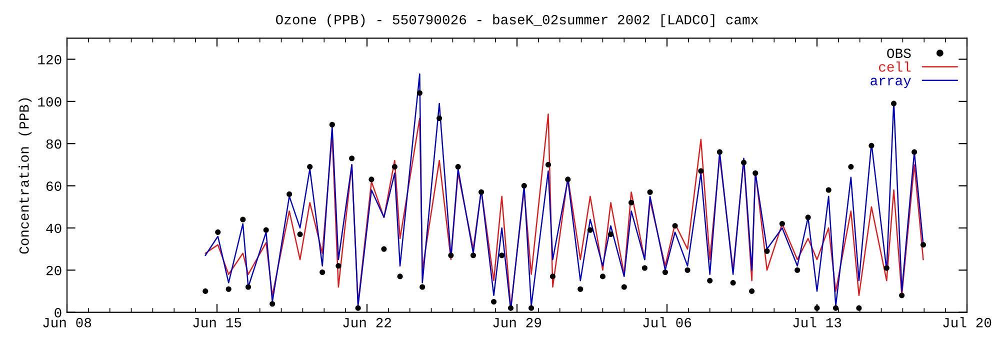 This screenshot has width=1000, height=347. What do you see at coordinates (58, 313) in the screenshot?
I see `y-tick-label: 0` at bounding box center [58, 313].